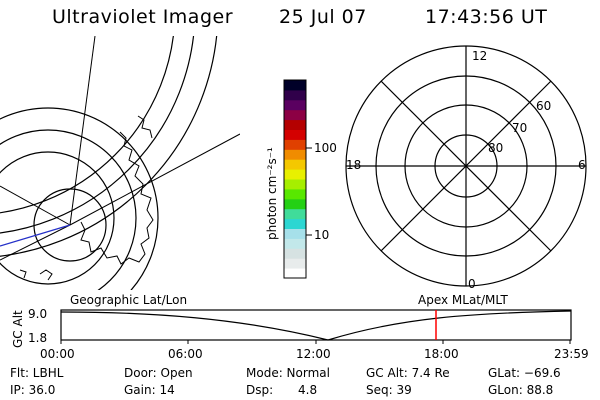 This screenshot has height=400, width=600. I want to click on timeline-xtick: 12:00, so click(313, 354).